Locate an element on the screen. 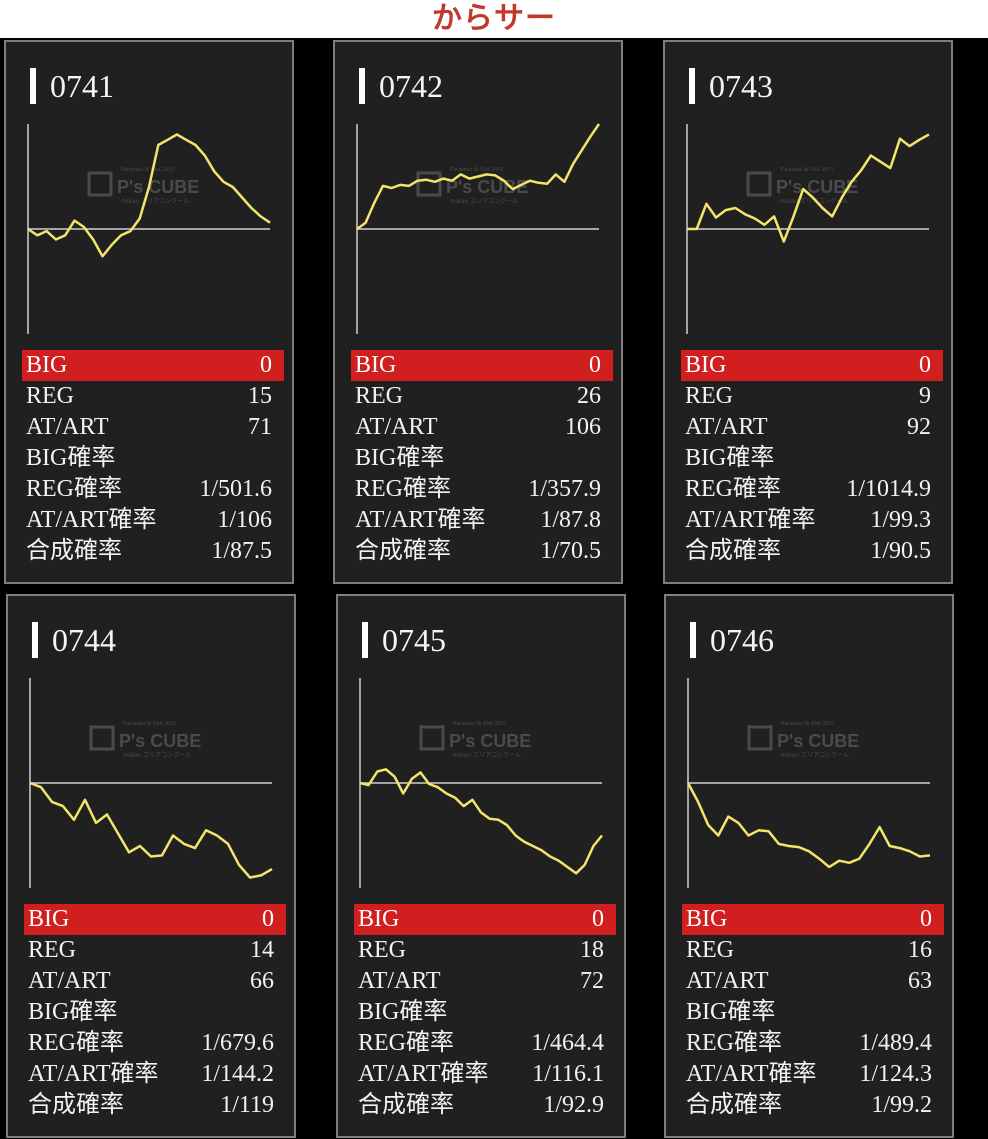 The image size is (988, 1139). stat-row-reg-rate: REG確率 1/489.4 is located at coordinates (813, 1043).